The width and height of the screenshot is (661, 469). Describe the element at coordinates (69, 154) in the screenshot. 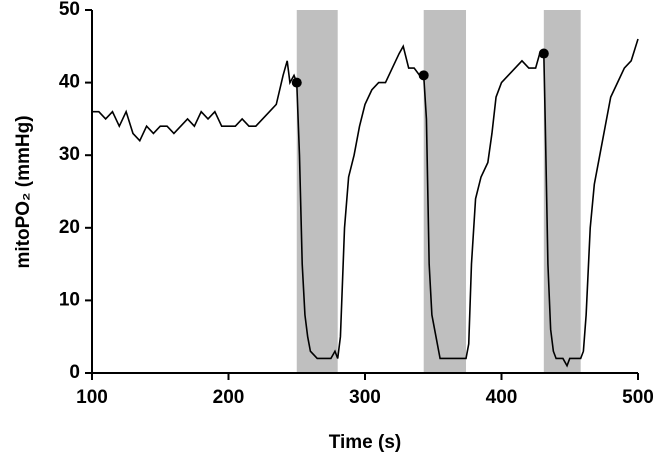

I see `y-tick-label: 30` at that location.